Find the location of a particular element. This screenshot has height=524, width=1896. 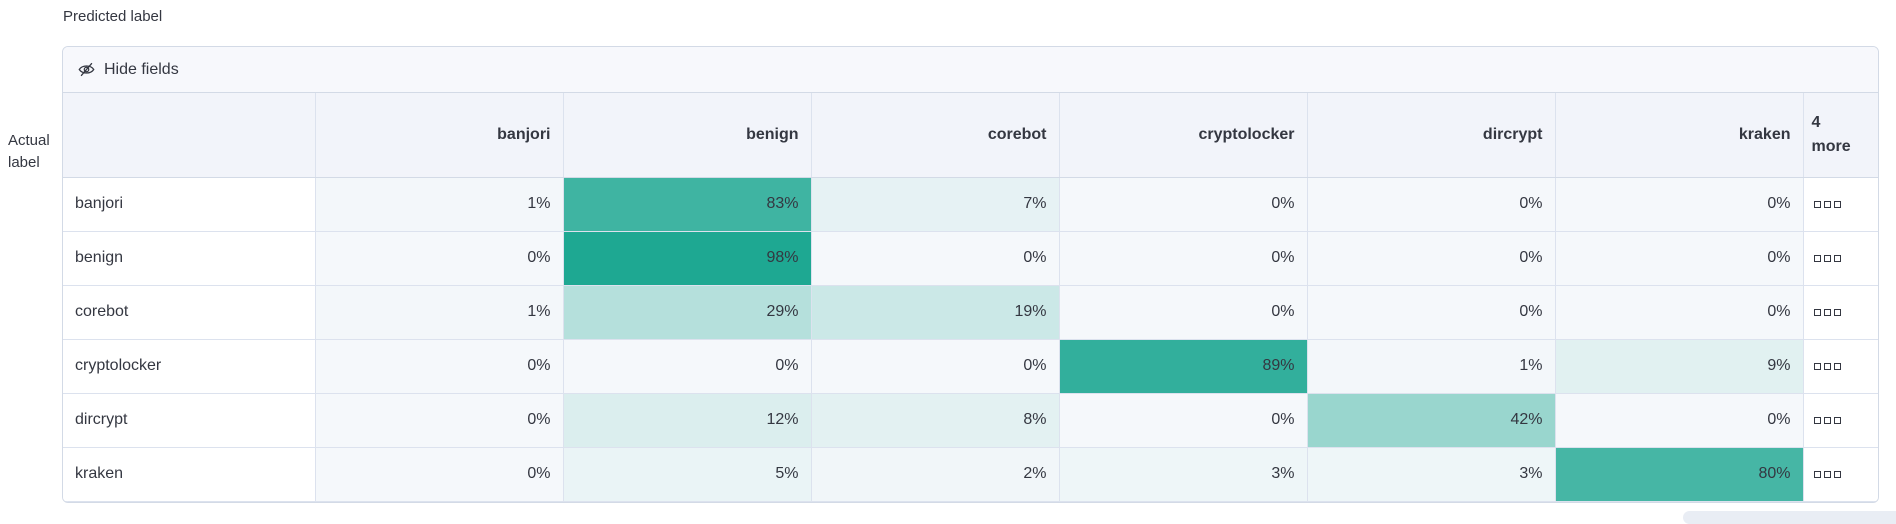

matrix-row-banjori: banjori 1% 83% 7% 0% 0% 0% is located at coordinates (970, 204).